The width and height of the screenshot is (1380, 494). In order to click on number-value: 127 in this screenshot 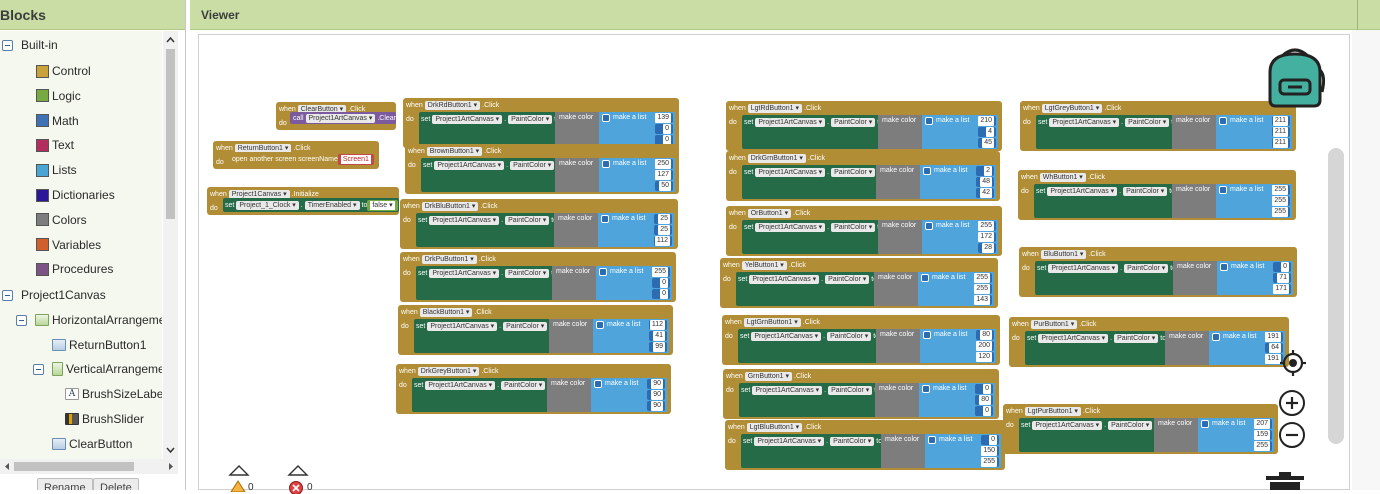, I will do `click(663, 175)`.